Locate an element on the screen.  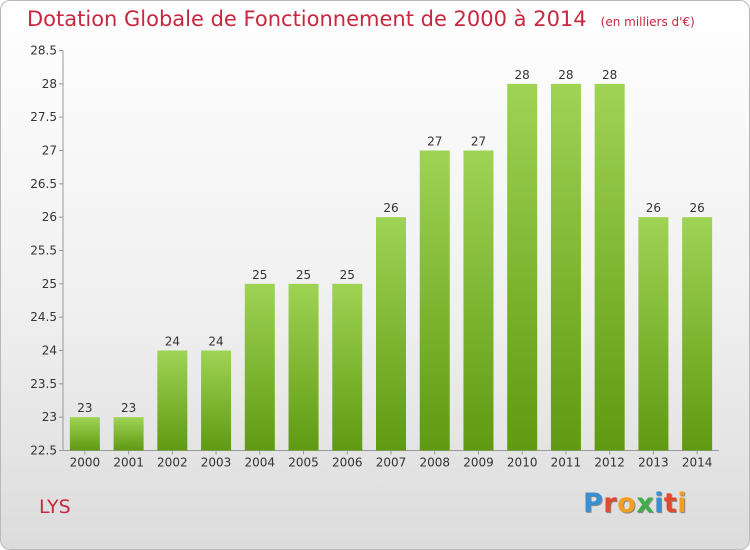
logo-letter: o is located at coordinates (627, 503).